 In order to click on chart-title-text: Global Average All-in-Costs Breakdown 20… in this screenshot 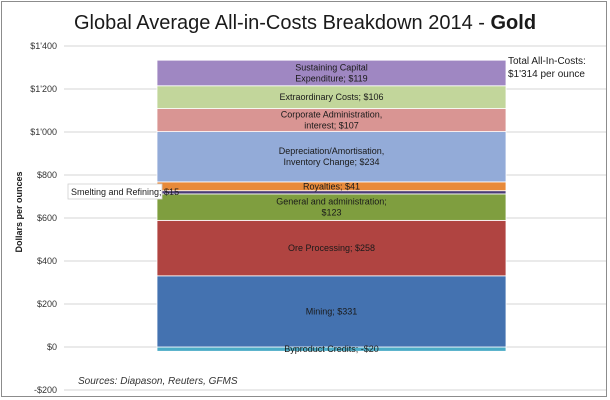, I will do `click(282, 23)`.